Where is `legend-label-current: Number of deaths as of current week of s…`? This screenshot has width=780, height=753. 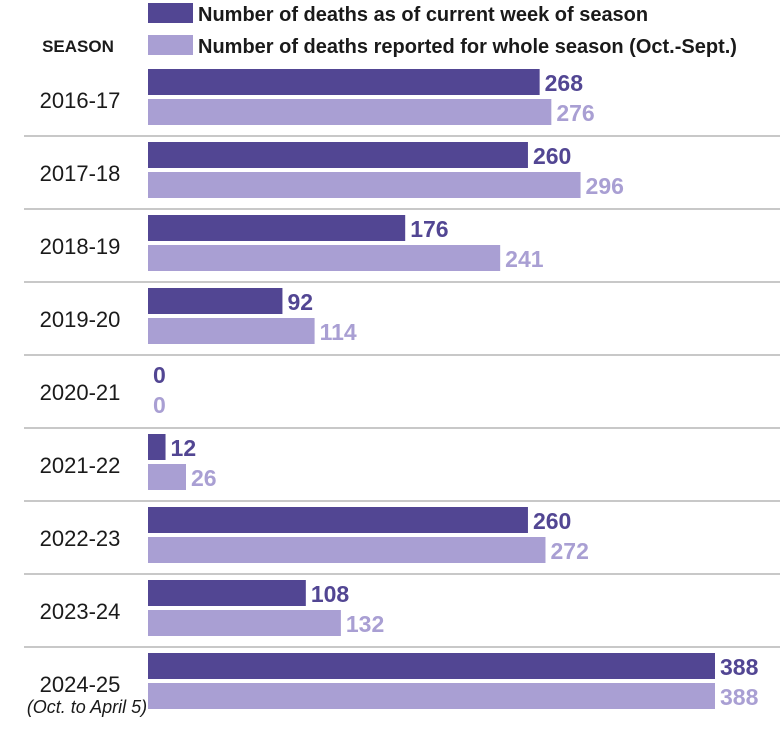 legend-label-current: Number of deaths as of current week of s… is located at coordinates (423, 15).